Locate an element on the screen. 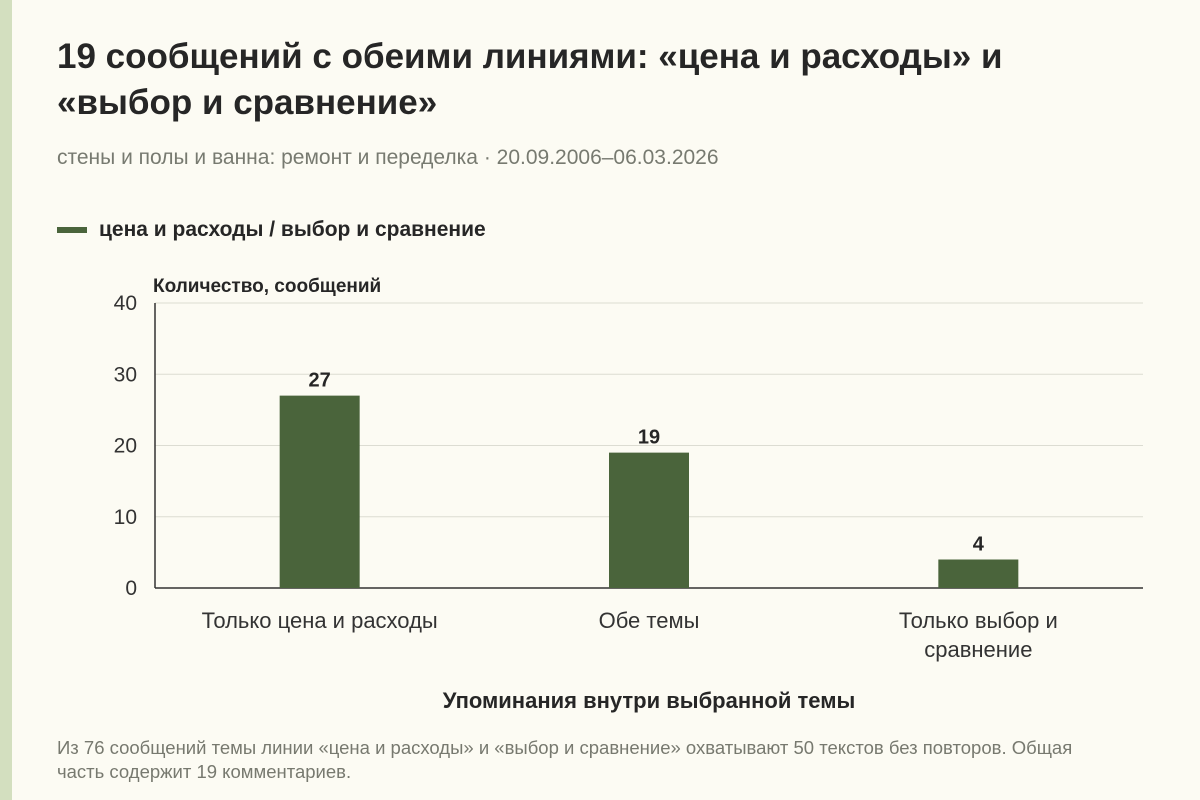 This screenshot has width=1200, height=800. legend-label: цена и расходы / выбор и сравнение is located at coordinates (292, 229).